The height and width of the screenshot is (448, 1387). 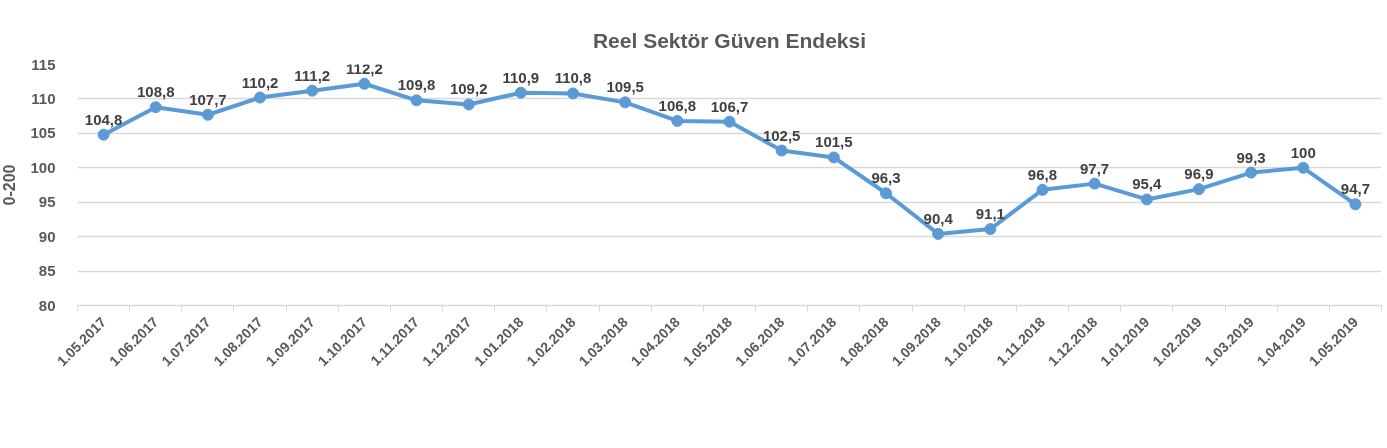 What do you see at coordinates (47, 305) in the screenshot?
I see `y-tick-label: 80` at bounding box center [47, 305].